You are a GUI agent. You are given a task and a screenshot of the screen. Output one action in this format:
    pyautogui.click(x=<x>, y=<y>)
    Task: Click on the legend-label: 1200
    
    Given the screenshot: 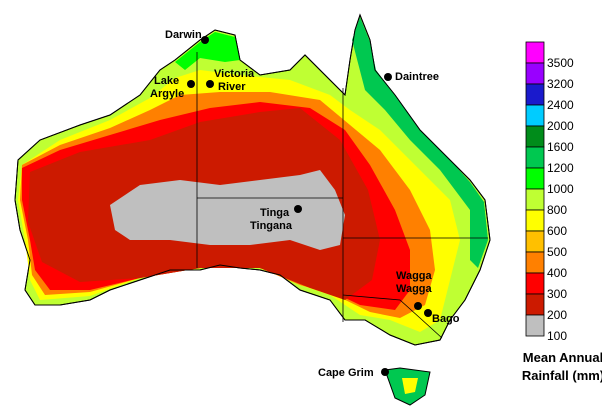 What is the action you would take?
    pyautogui.click(x=560, y=168)
    